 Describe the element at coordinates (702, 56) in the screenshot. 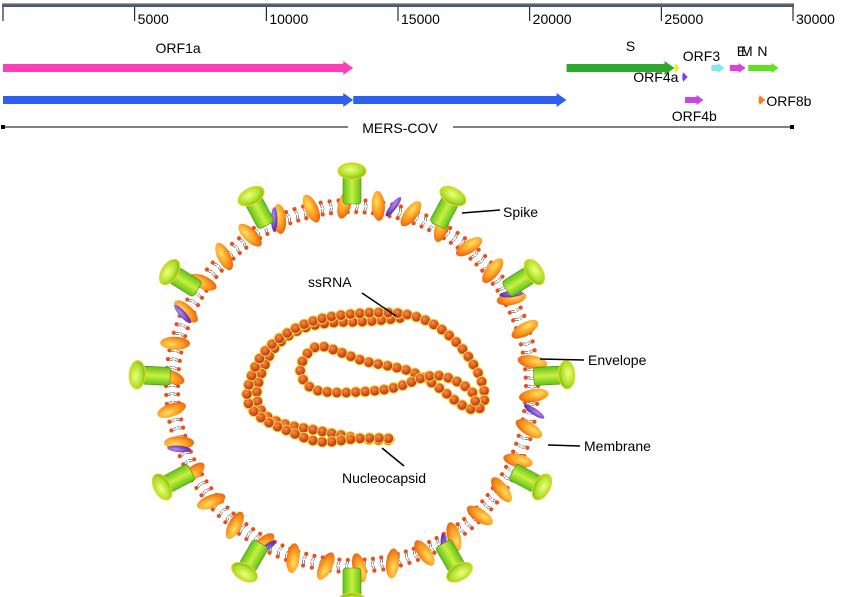

I see `gene-label-orf3: ORF3` at that location.